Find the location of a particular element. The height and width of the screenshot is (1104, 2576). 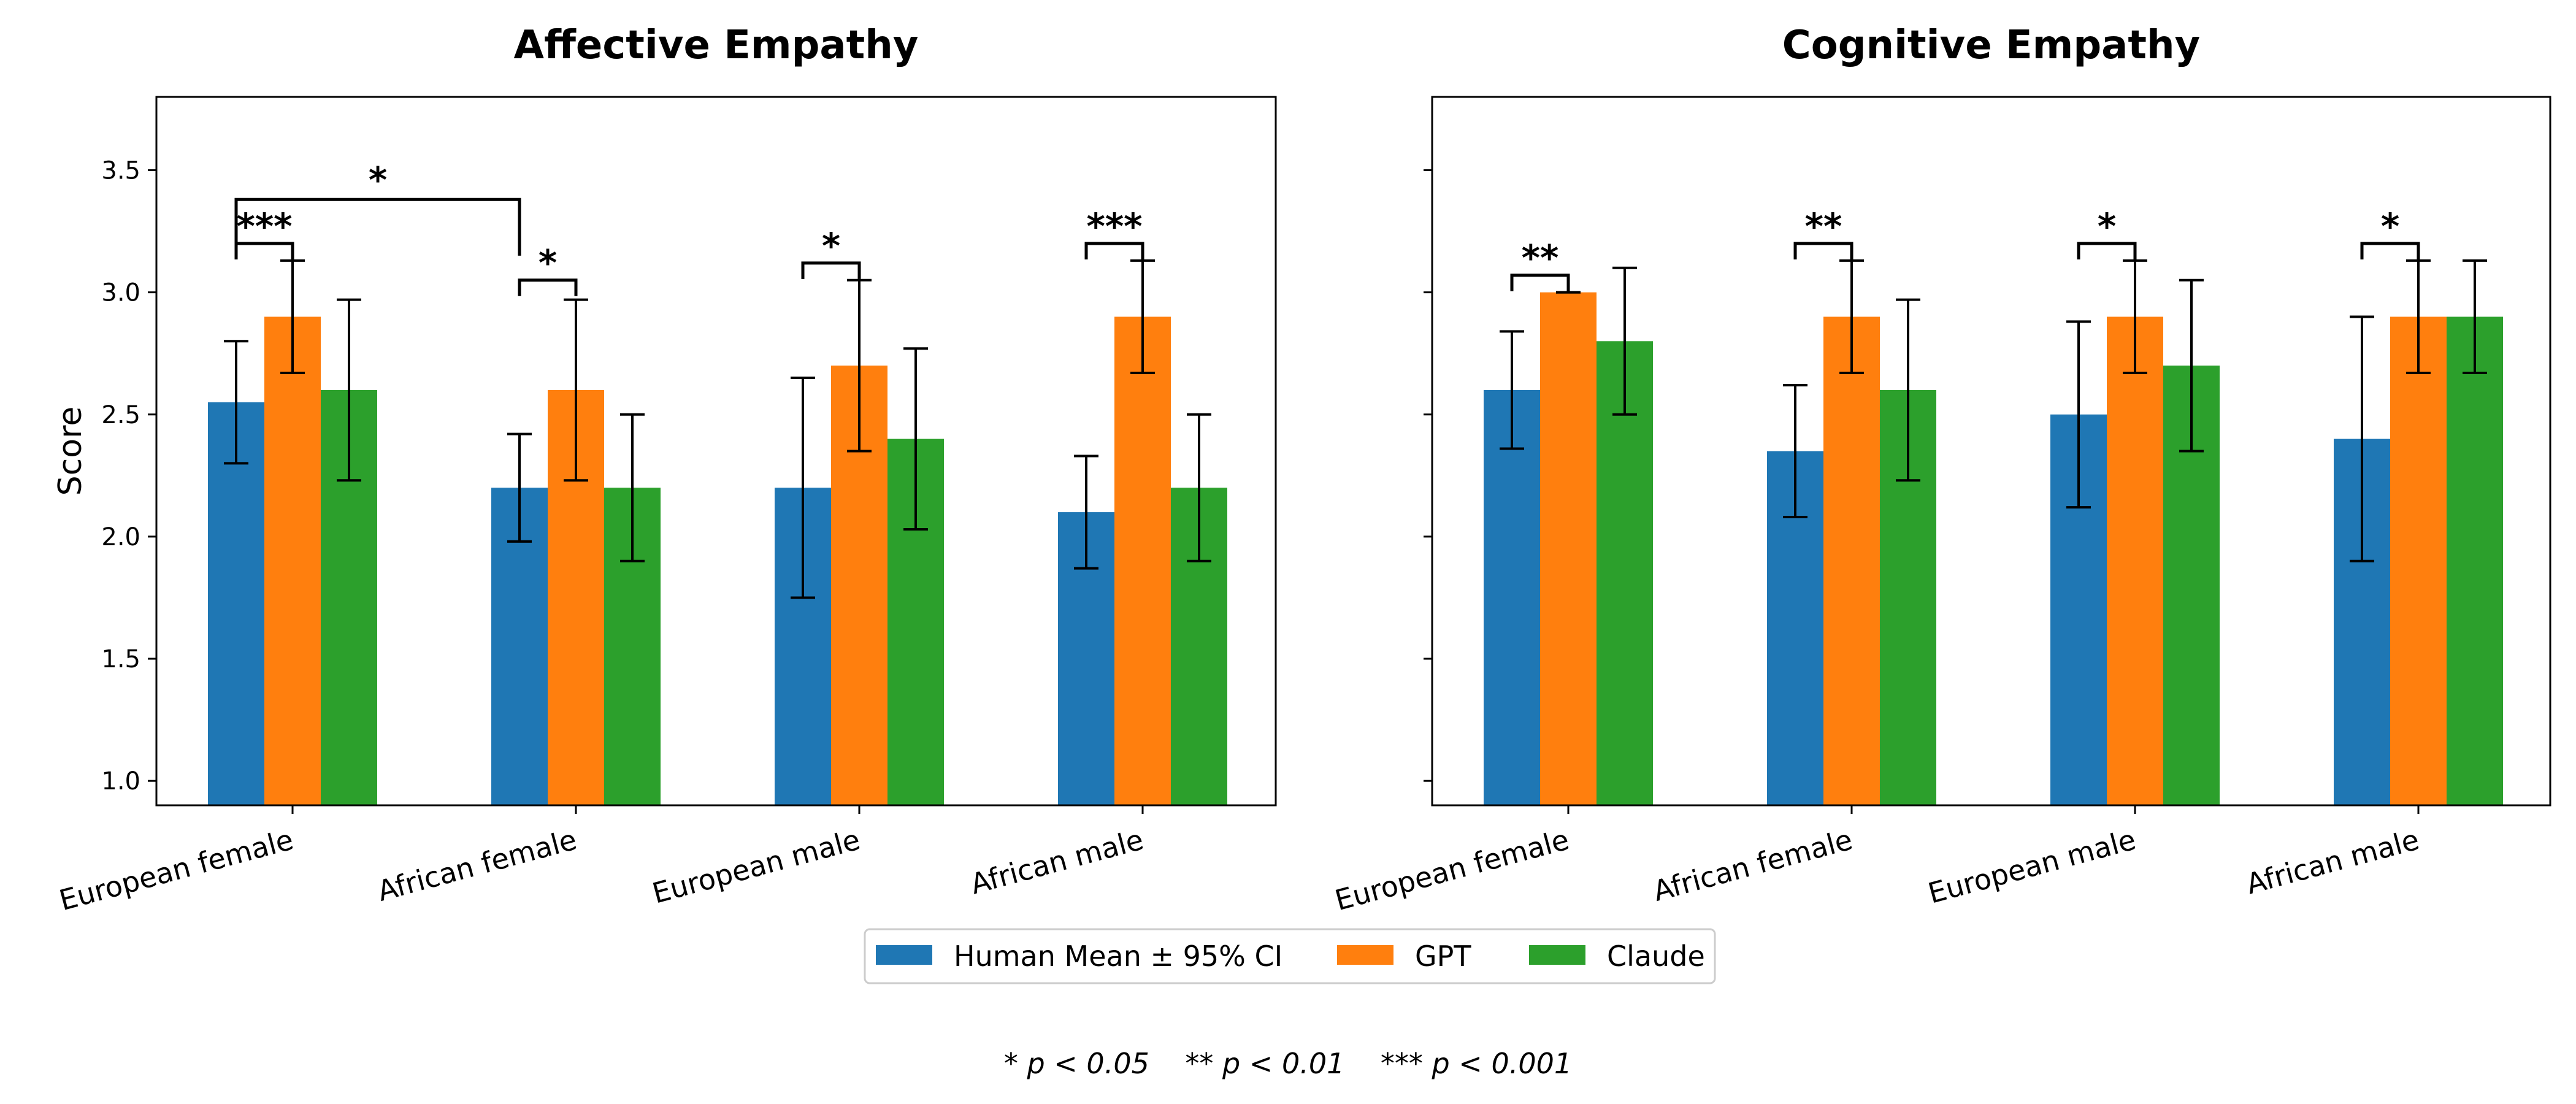

significance-footnote: * p < 0.05 ** p < 0.01 *** p < 0.001 is located at coordinates (1288, 1063).